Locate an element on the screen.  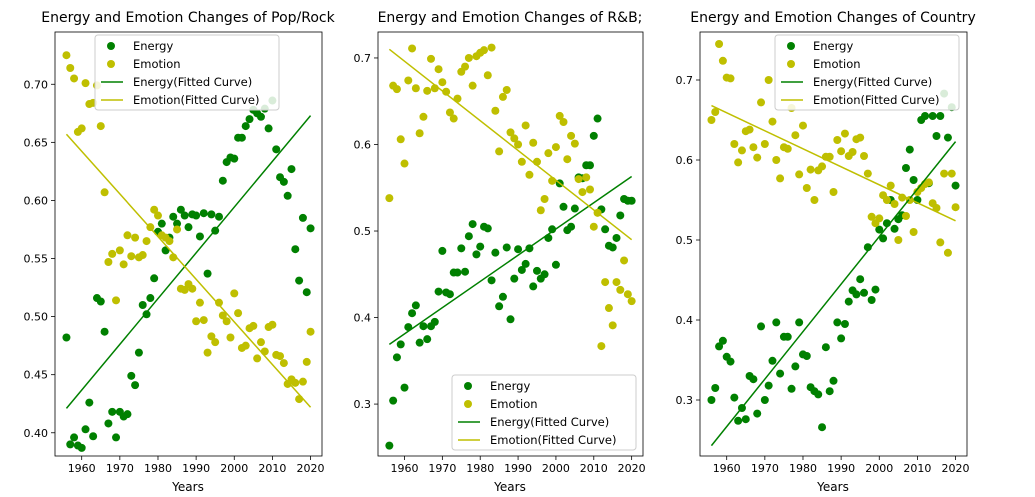
chart-title: Energy and Emotion Changes of R&B; is located at coordinates (510, 18).